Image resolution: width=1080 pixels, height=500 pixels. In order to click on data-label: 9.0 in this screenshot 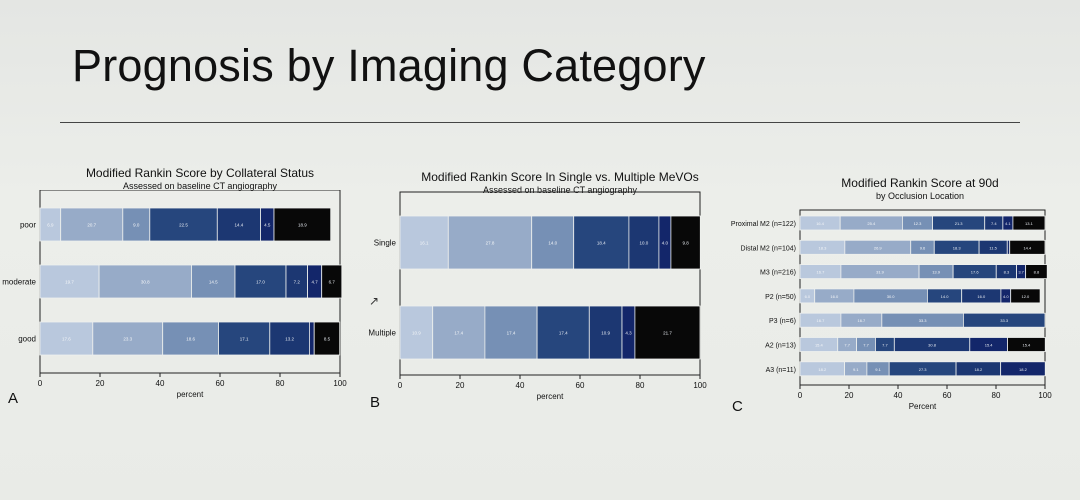, I will do `click(136, 225)`.